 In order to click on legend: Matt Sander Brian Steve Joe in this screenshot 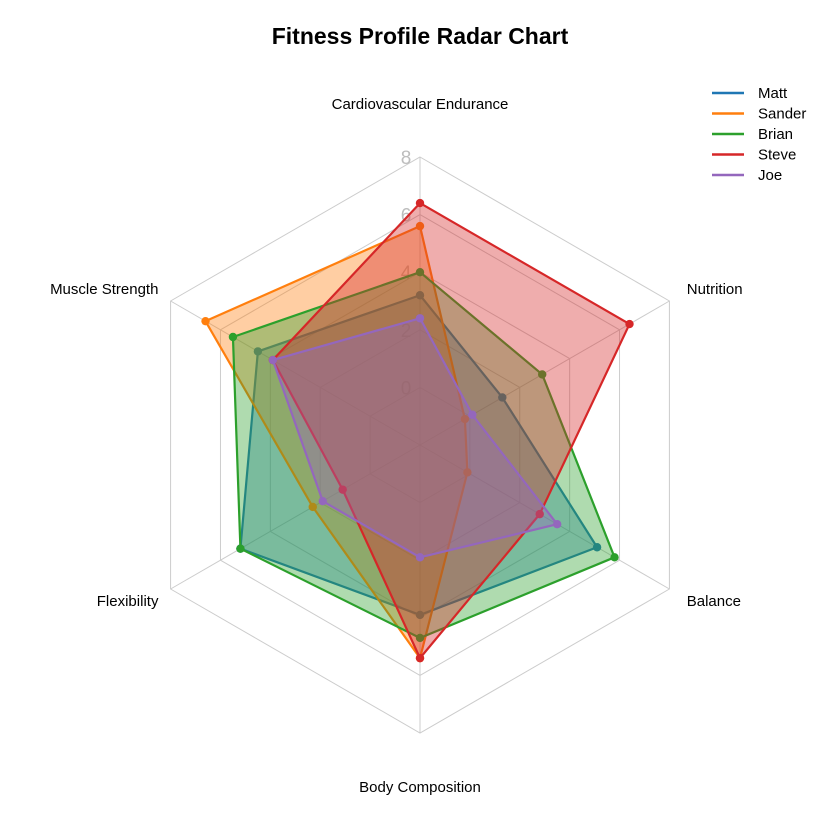, I will do `click(759, 134)`.